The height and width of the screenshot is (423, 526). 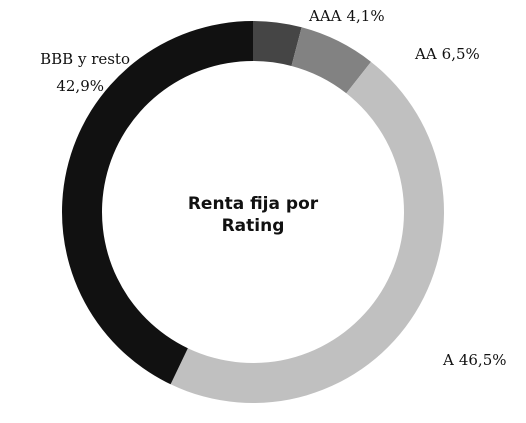 What do you see at coordinates (80, 86) in the screenshot?
I see `value-label: 42,9%` at bounding box center [80, 86].